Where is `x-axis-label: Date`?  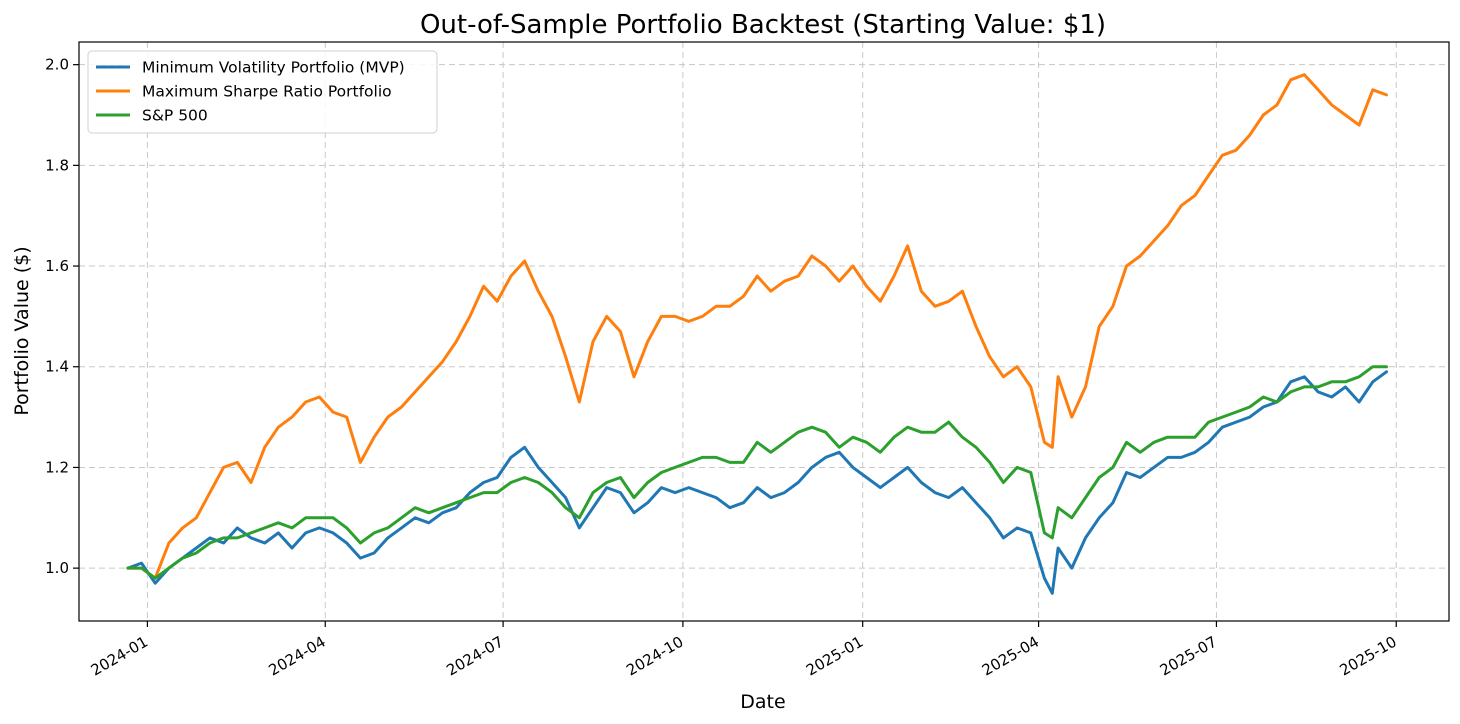 x-axis-label: Date is located at coordinates (762, 702).